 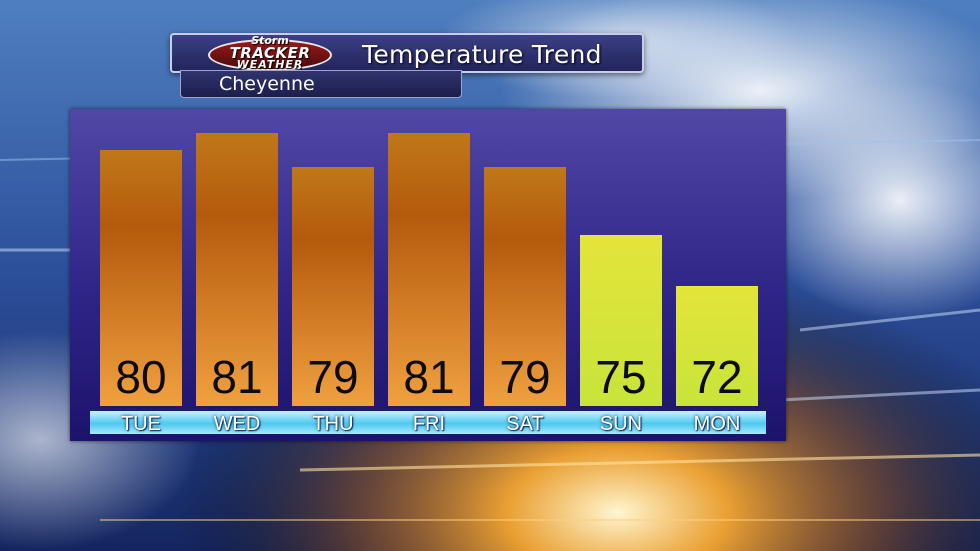 I want to click on day-label-strip: TUE WED THU FRI SAT SUN MON, so click(x=428, y=423).